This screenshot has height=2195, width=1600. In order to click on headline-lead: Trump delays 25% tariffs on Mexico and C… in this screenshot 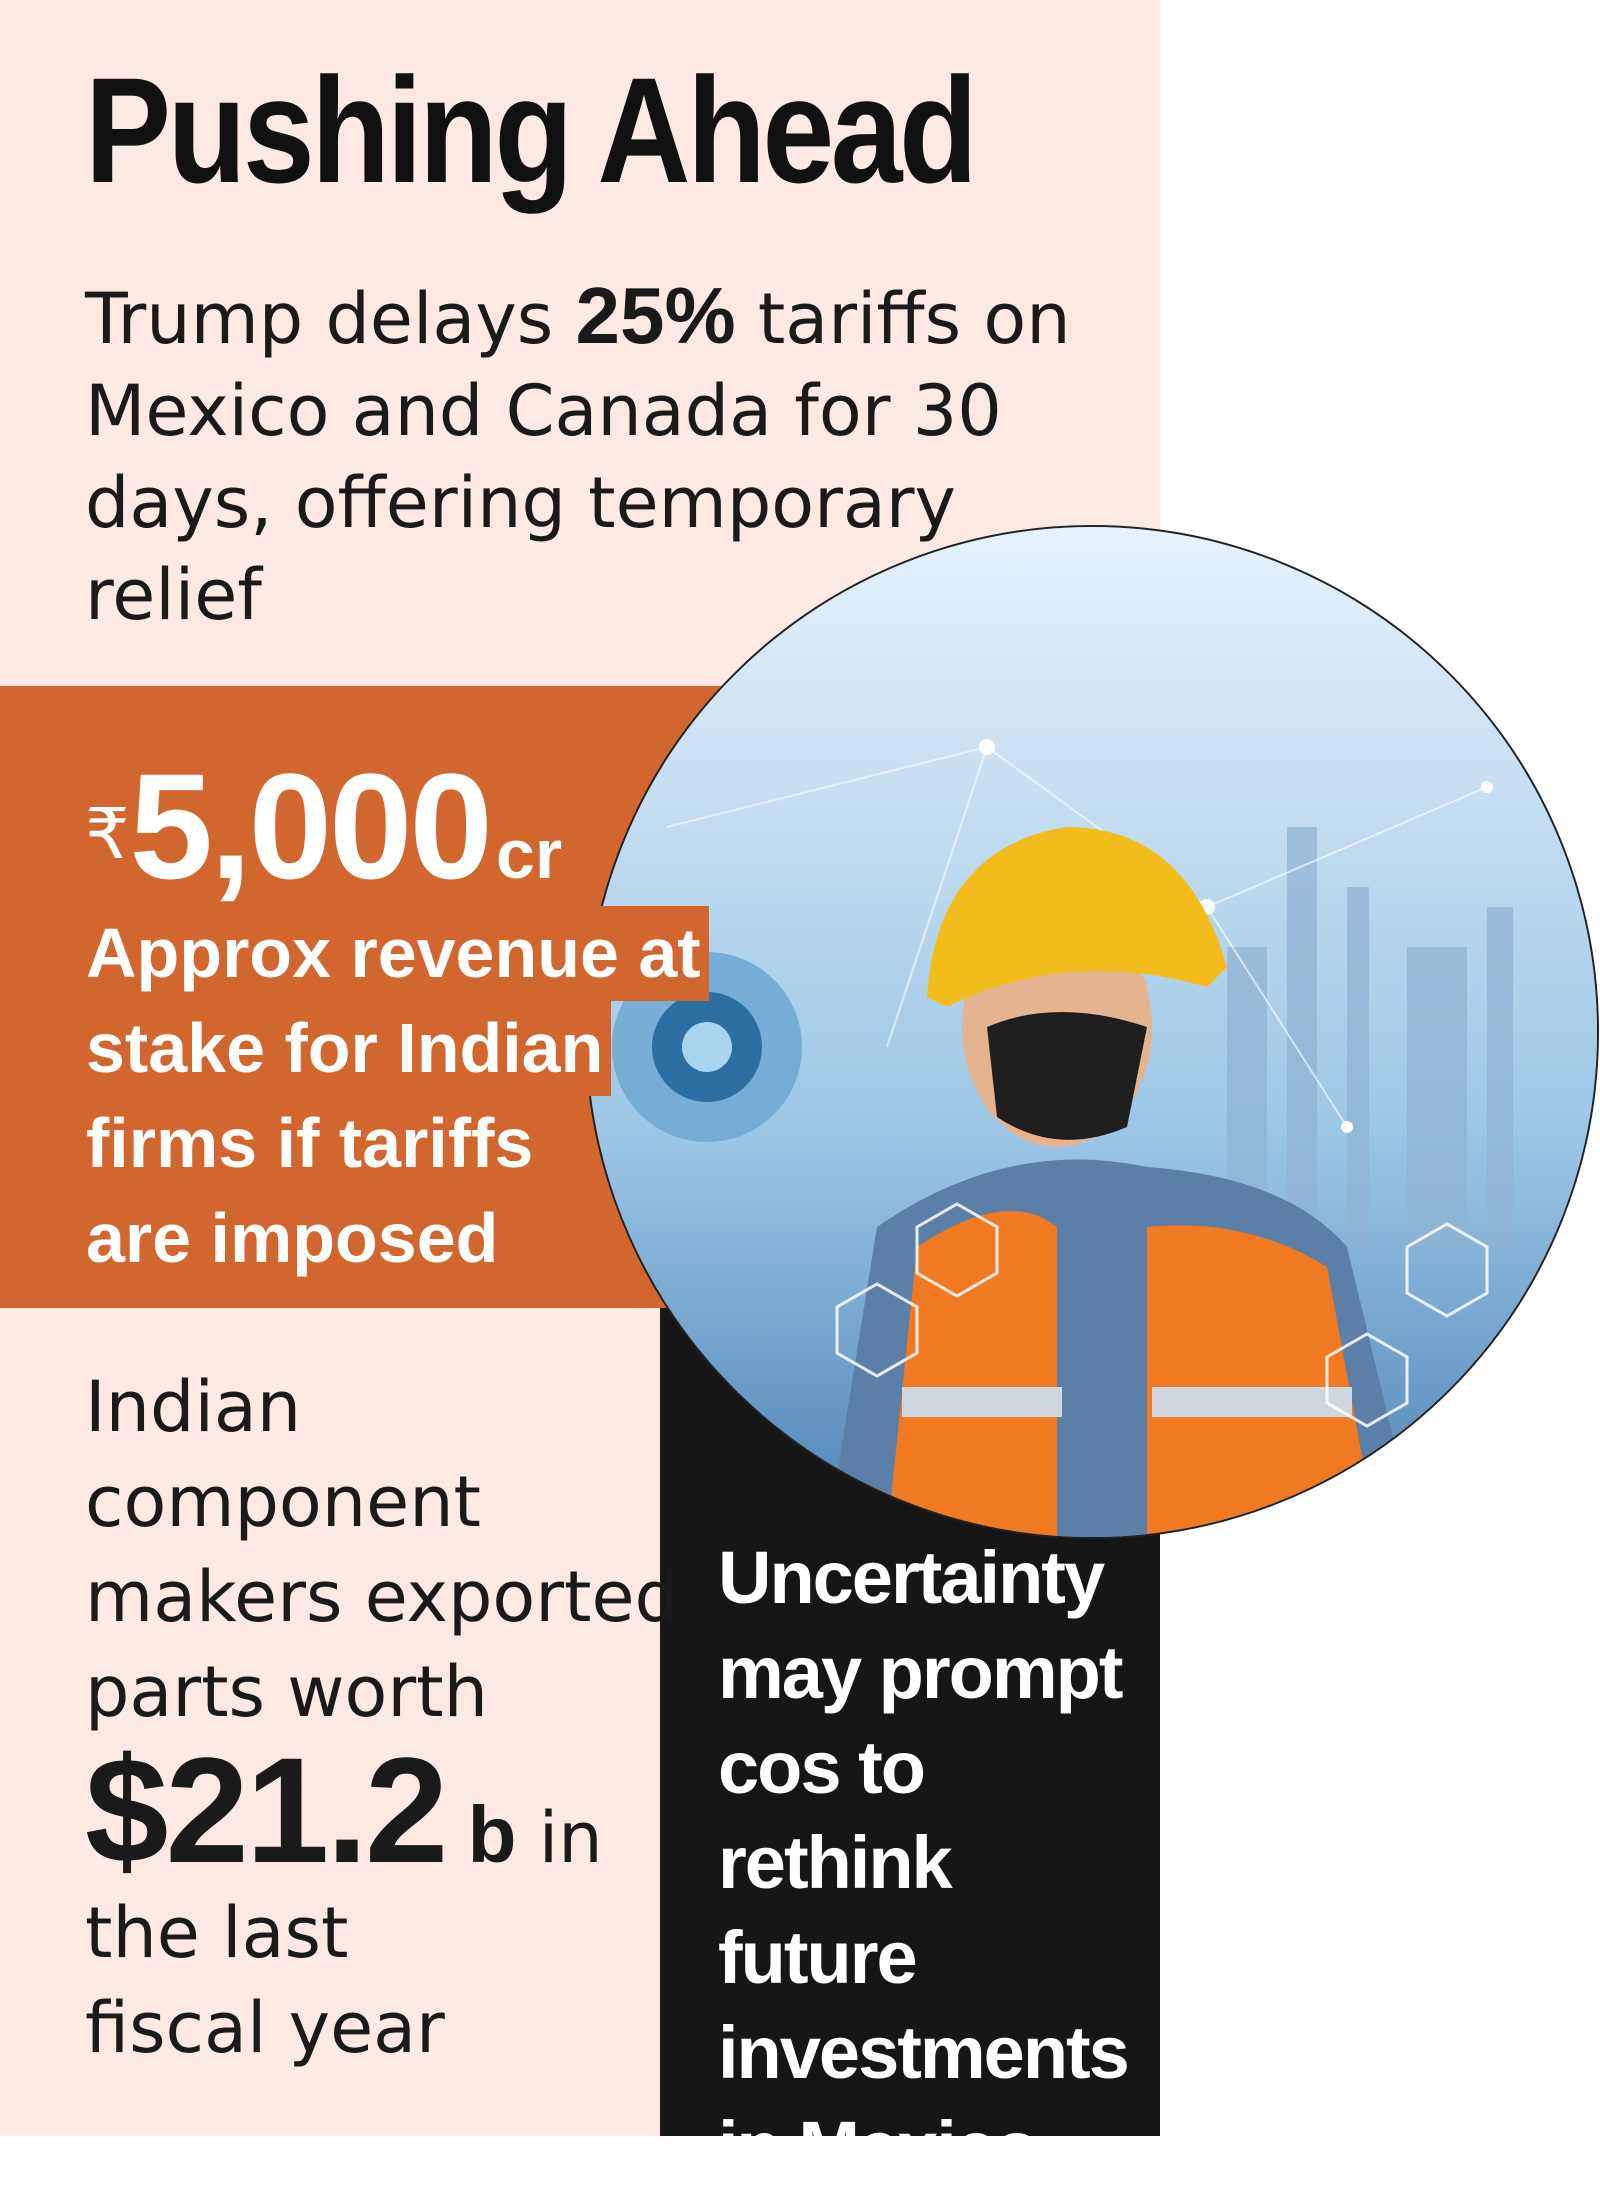, I will do `click(610, 455)`.